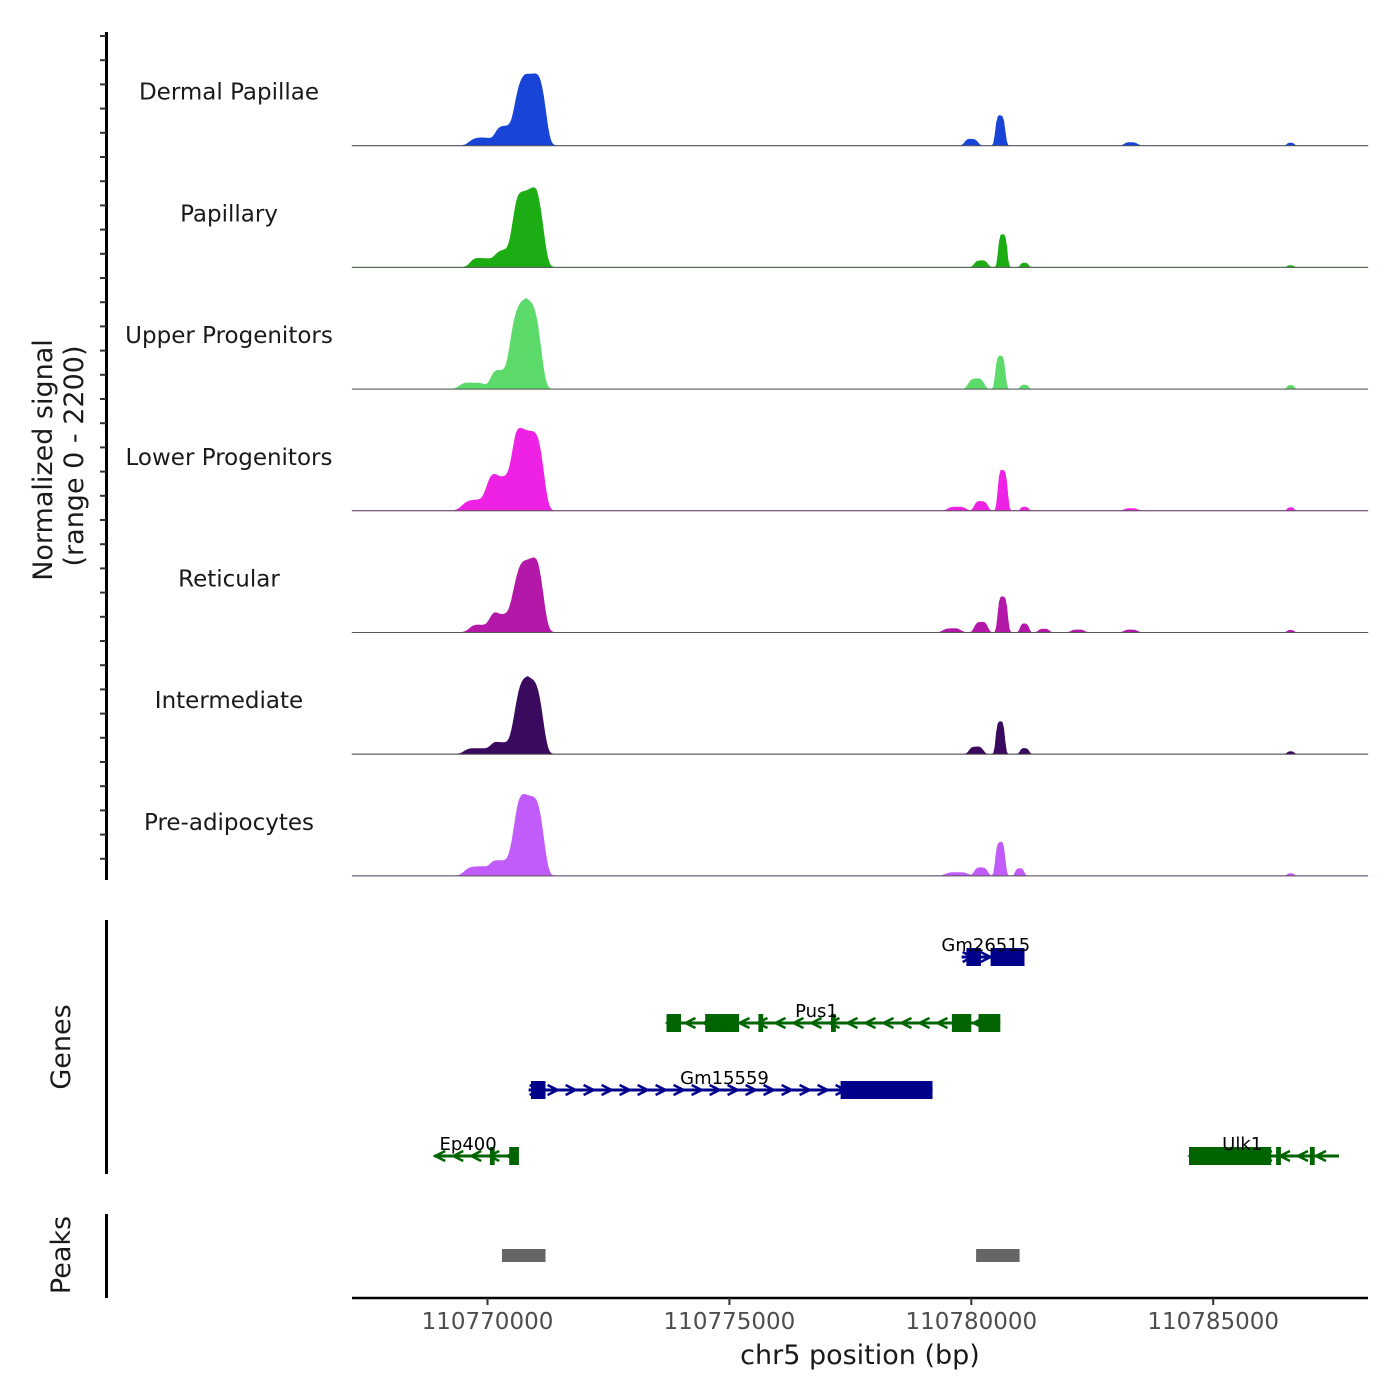  I want to click on gene-label: Ulk1, so click(1242, 1144).